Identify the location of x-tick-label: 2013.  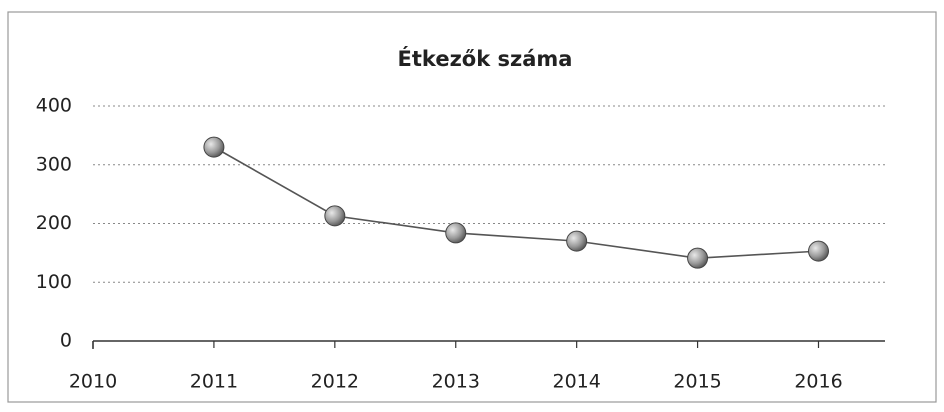
(456, 382).